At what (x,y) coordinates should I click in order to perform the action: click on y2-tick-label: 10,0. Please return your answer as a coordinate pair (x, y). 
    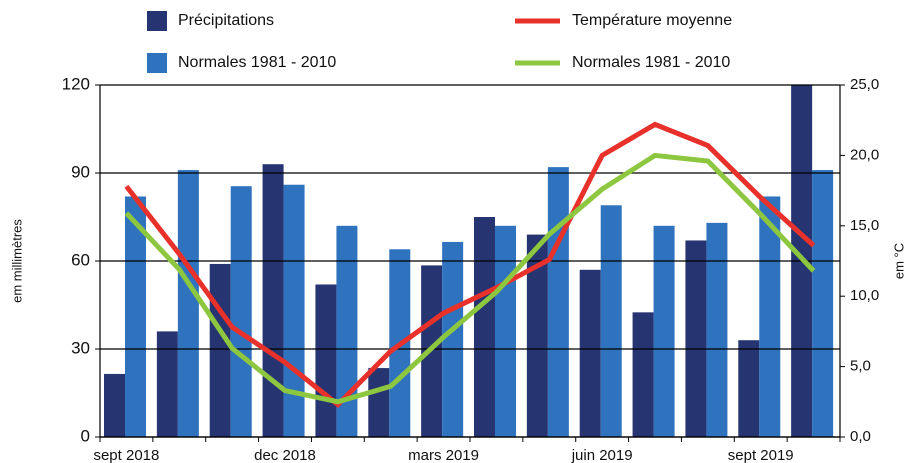
    Looking at the image, I should click on (864, 295).